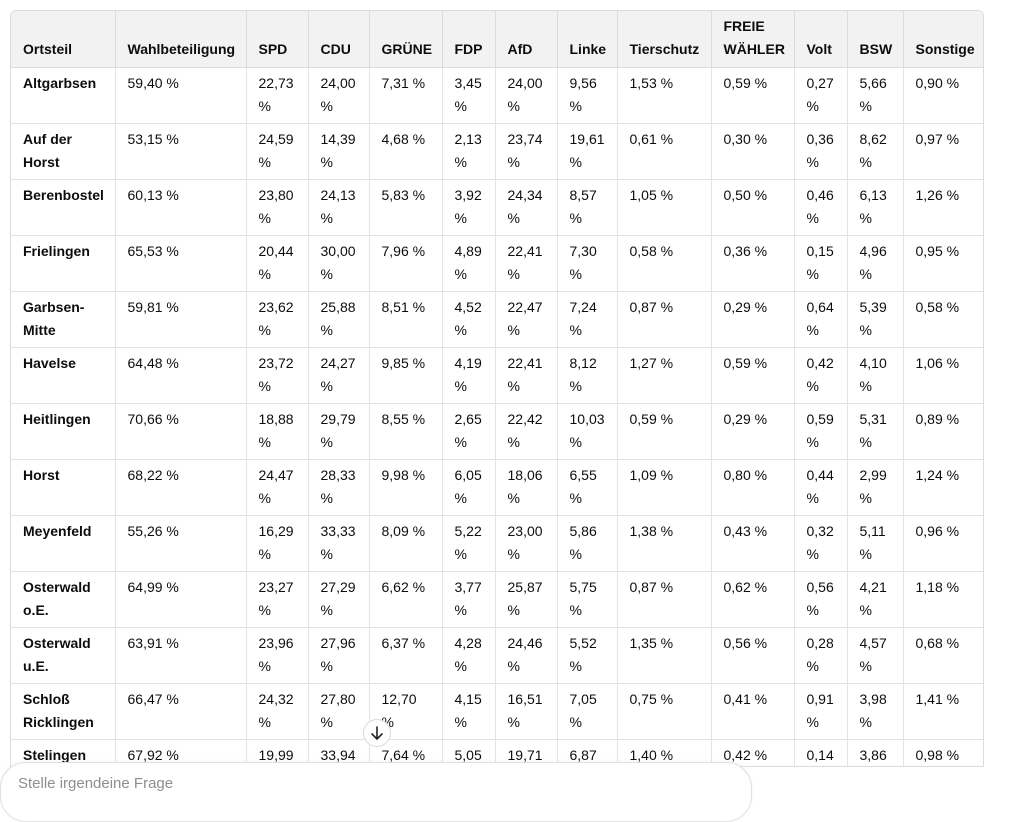 This screenshot has height=822, width=1024. What do you see at coordinates (664, 319) in the screenshot?
I see `value-cell: 0,87 %` at bounding box center [664, 319].